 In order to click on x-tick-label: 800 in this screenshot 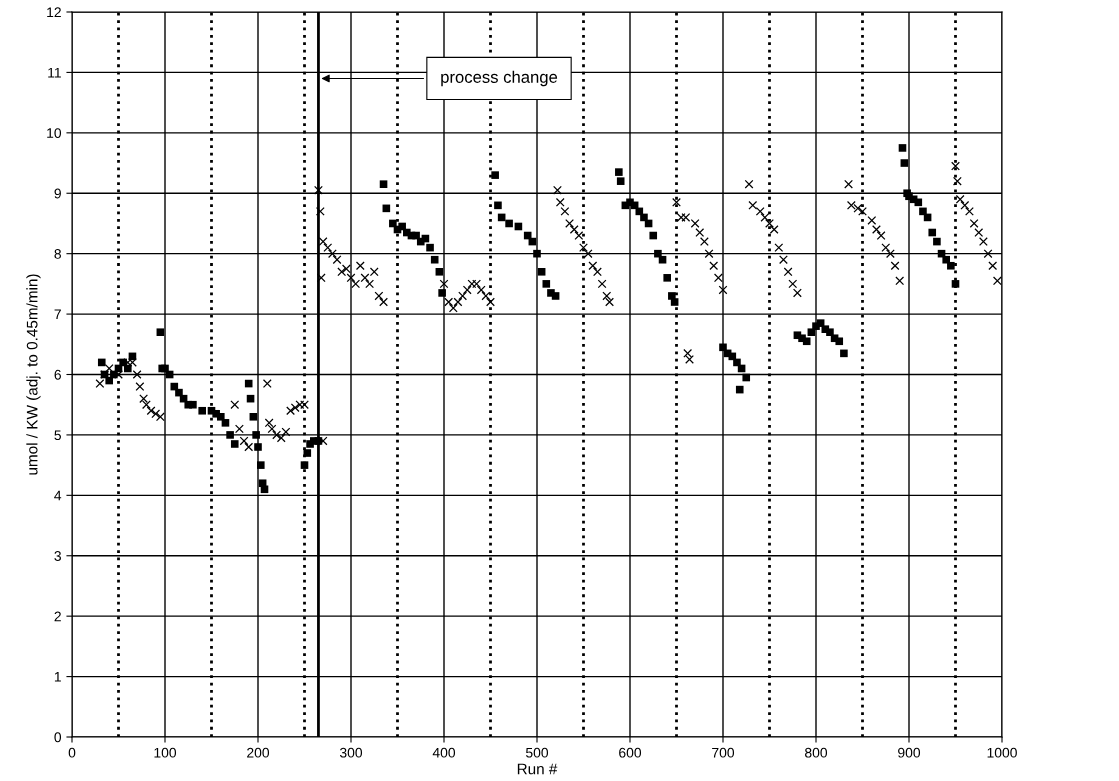, I will do `click(816, 752)`.